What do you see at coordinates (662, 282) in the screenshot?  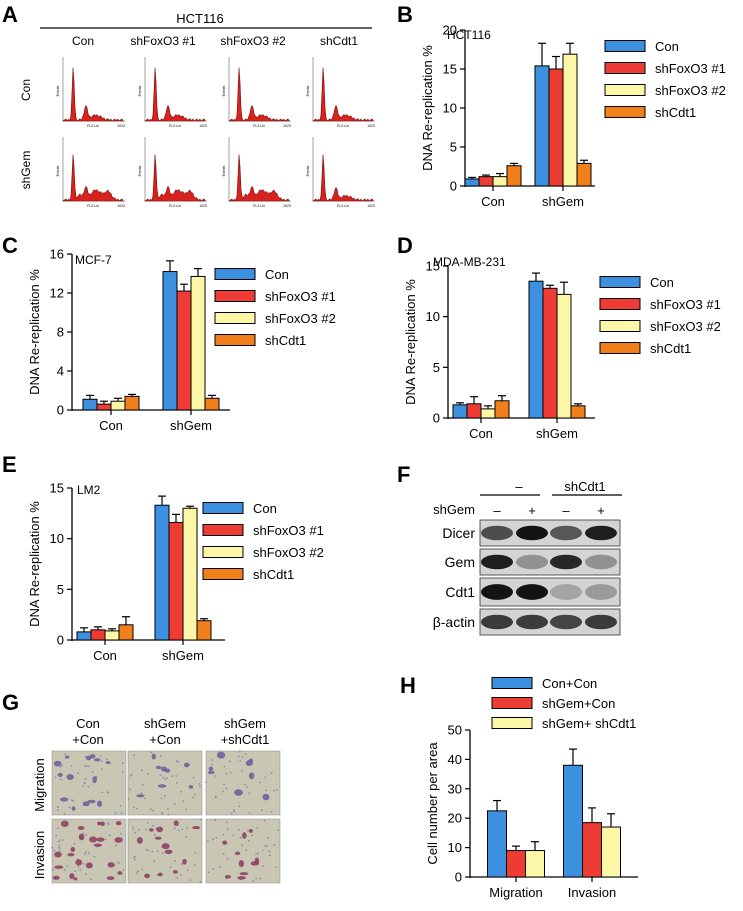 I see `chart-d-legend-label: Con` at bounding box center [662, 282].